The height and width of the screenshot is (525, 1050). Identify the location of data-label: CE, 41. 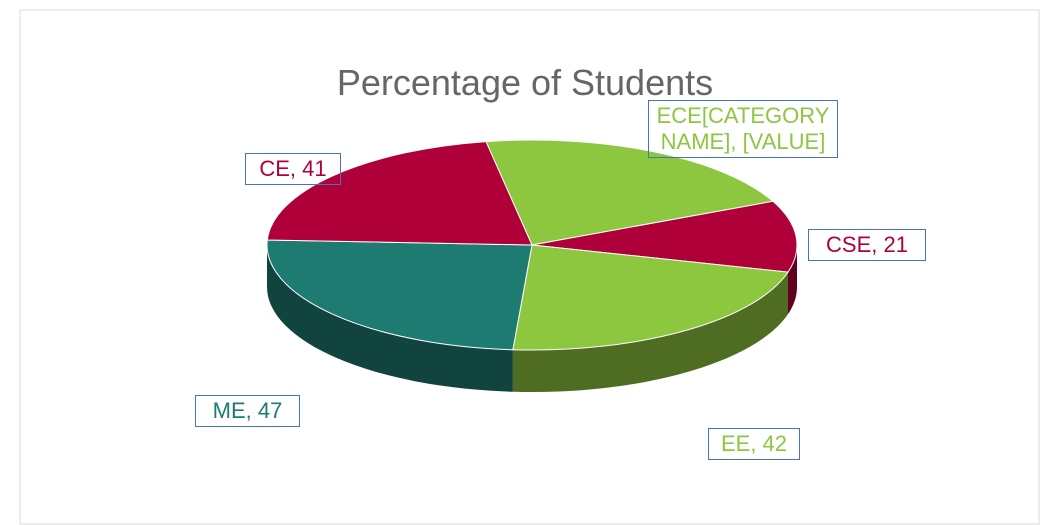
(293, 169).